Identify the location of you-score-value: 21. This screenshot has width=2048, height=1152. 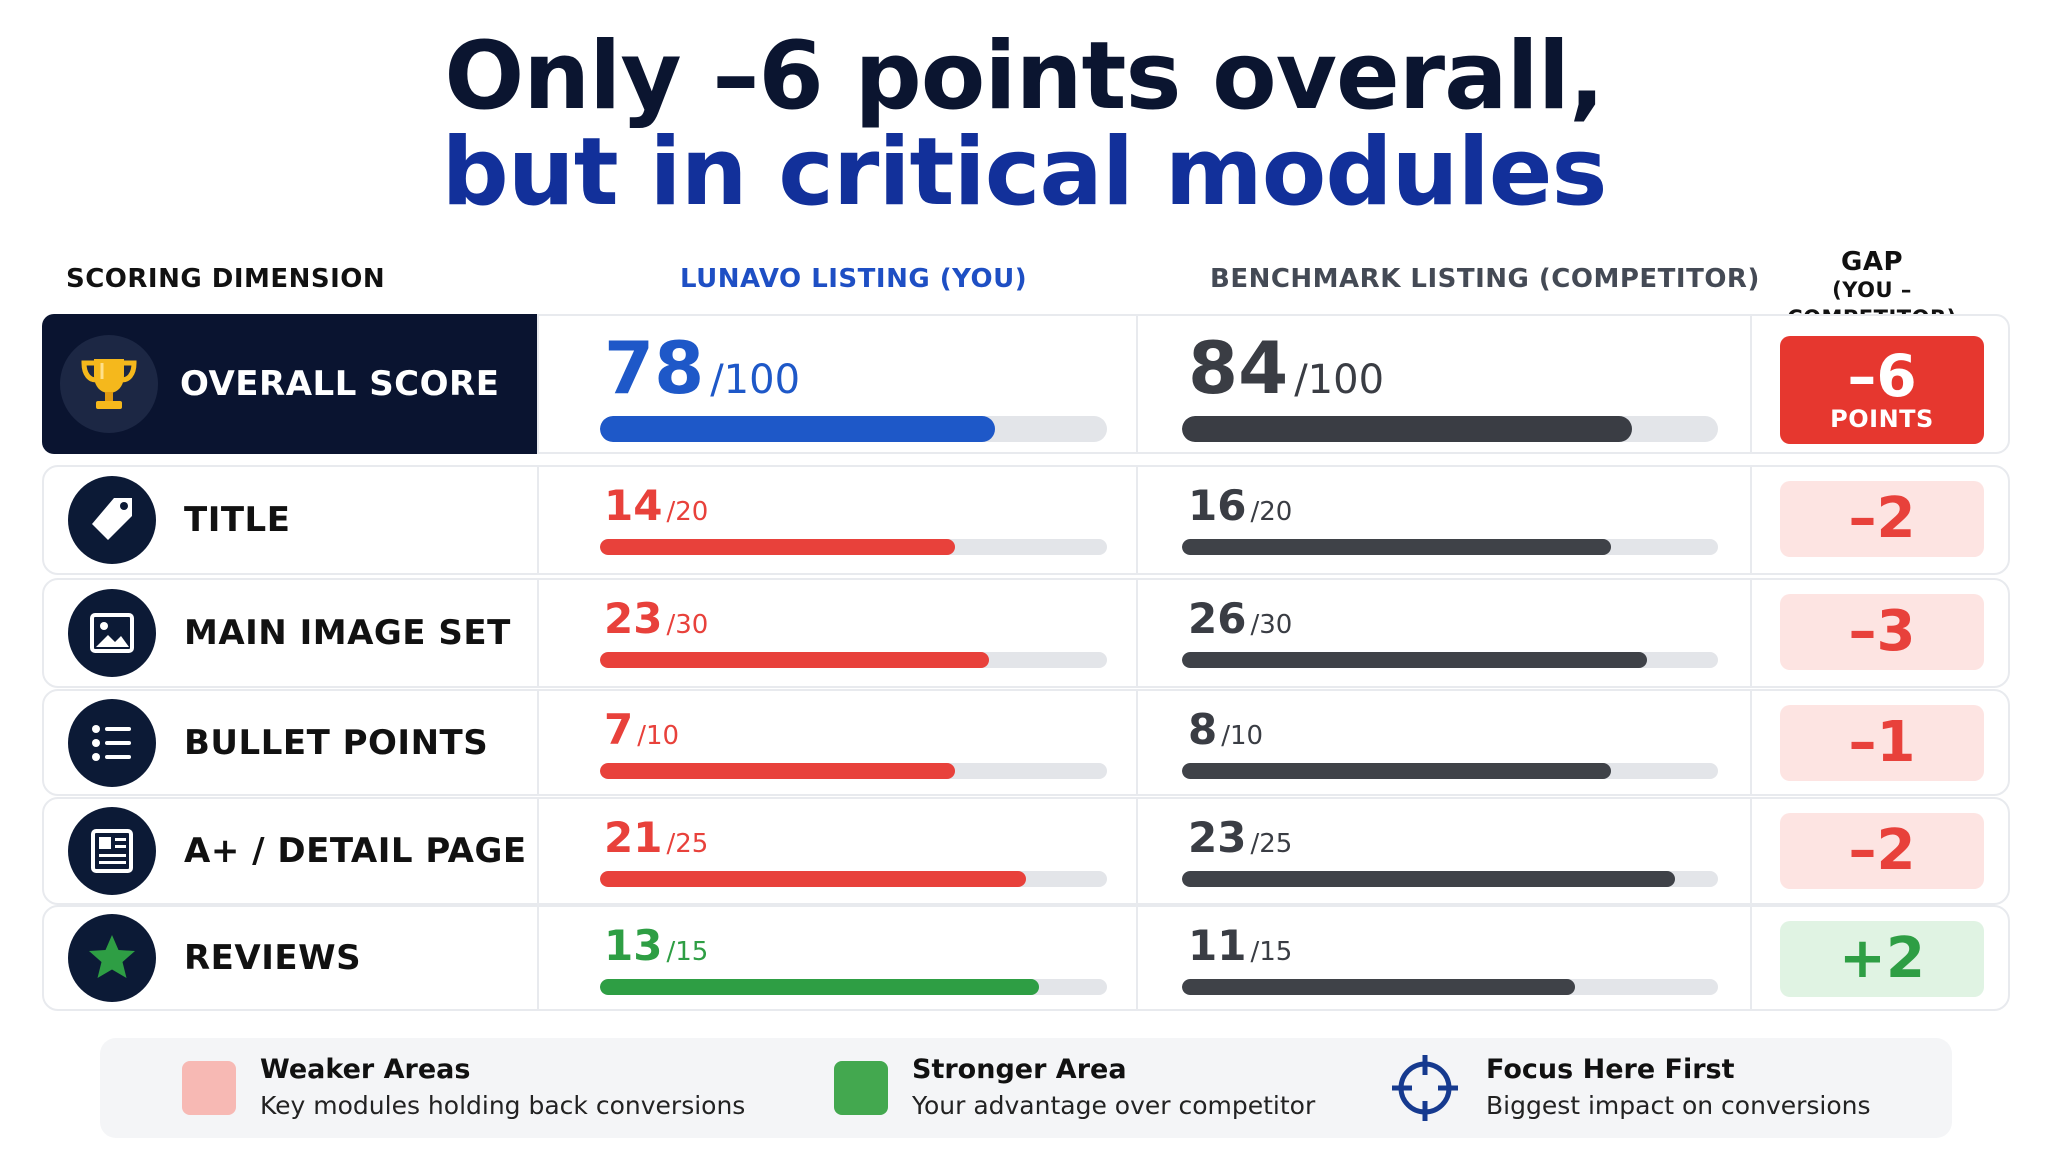
(633, 837).